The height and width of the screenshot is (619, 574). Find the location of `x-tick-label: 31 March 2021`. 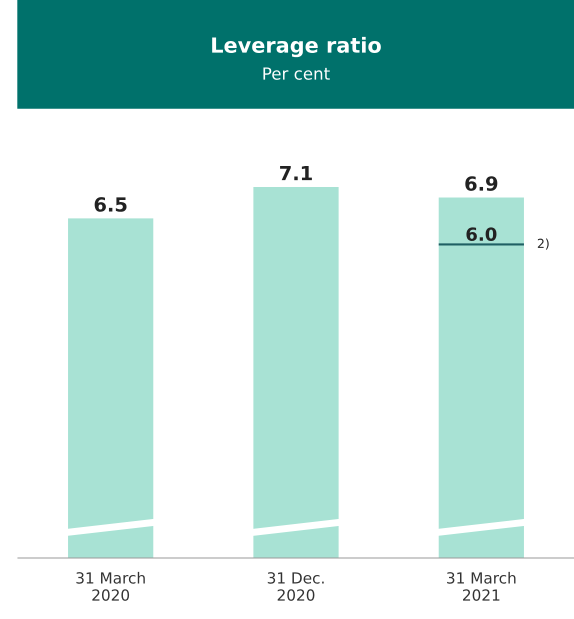

x-tick-label: 31 March 2021 is located at coordinates (481, 586).